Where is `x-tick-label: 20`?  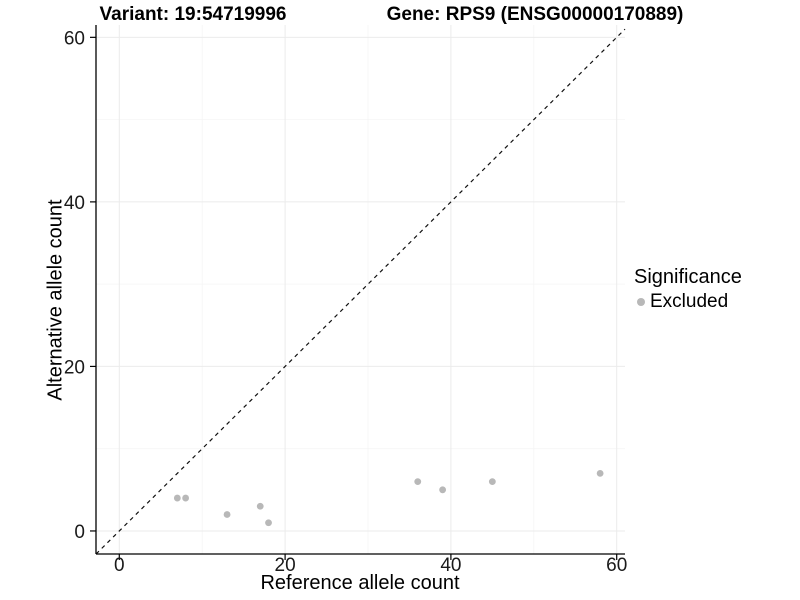
x-tick-label: 20 is located at coordinates (285, 565).